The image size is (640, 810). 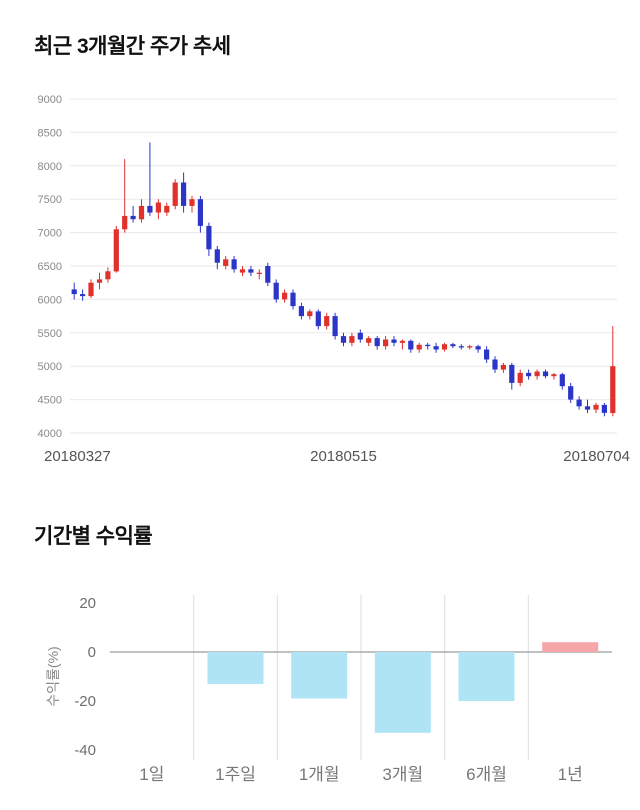 I want to click on svg-text: 5000, so click(x=50, y=367).